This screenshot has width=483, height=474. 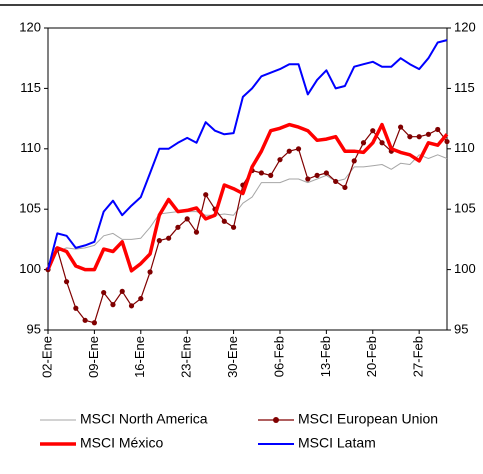 What do you see at coordinates (30, 147) in the screenshot?
I see `y-tick-label: 110` at bounding box center [30, 147].